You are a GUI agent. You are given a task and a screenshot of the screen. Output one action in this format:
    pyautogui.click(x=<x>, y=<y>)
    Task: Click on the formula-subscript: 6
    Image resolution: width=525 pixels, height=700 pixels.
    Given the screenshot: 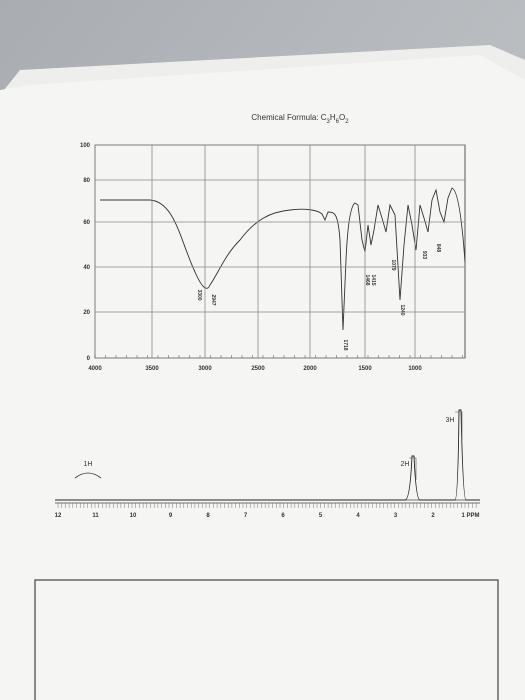 What is the action you would take?
    pyautogui.click(x=338, y=122)
    